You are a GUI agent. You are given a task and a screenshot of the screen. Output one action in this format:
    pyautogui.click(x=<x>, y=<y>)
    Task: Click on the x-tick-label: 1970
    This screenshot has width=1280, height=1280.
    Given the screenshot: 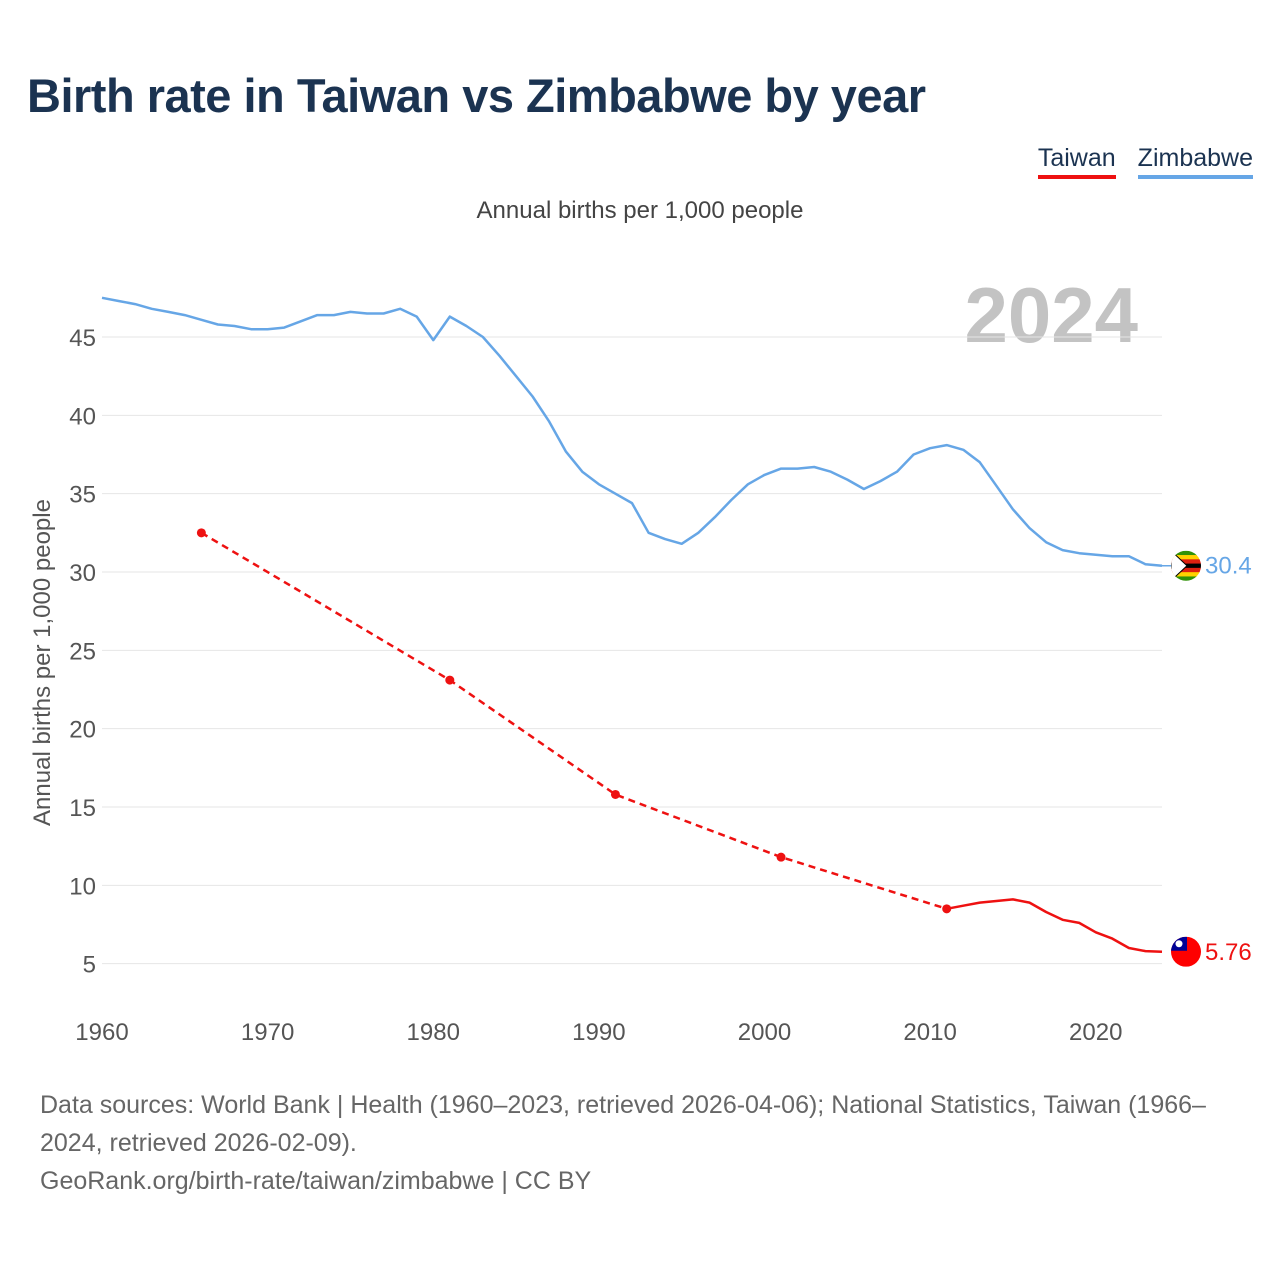 What is the action you would take?
    pyautogui.click(x=267, y=1032)
    